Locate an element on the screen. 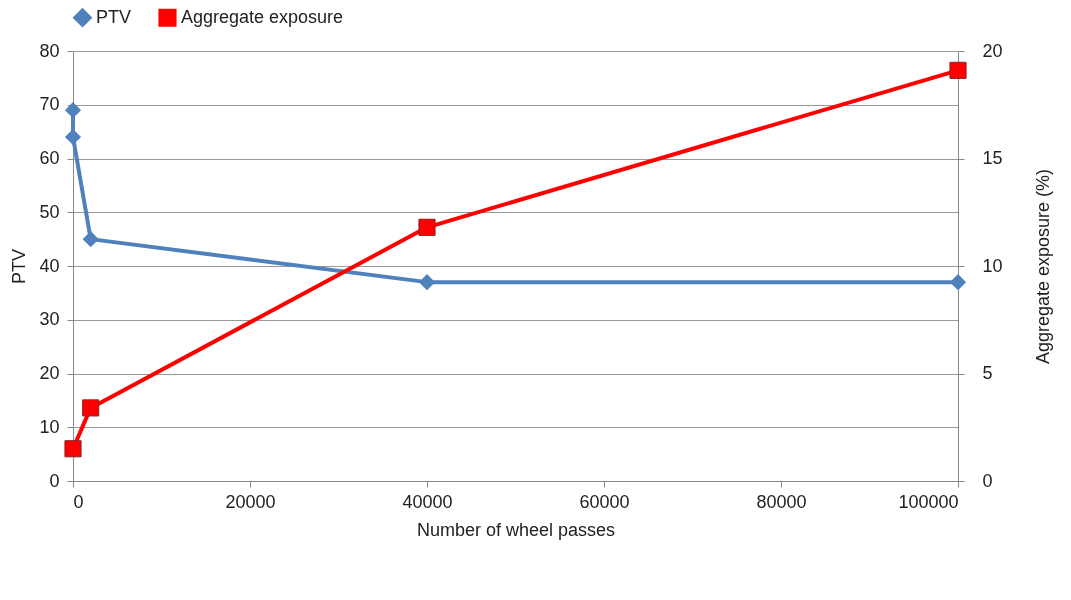 This screenshot has height=600, width=1071. y-tick-label: 80 is located at coordinates (49, 50).